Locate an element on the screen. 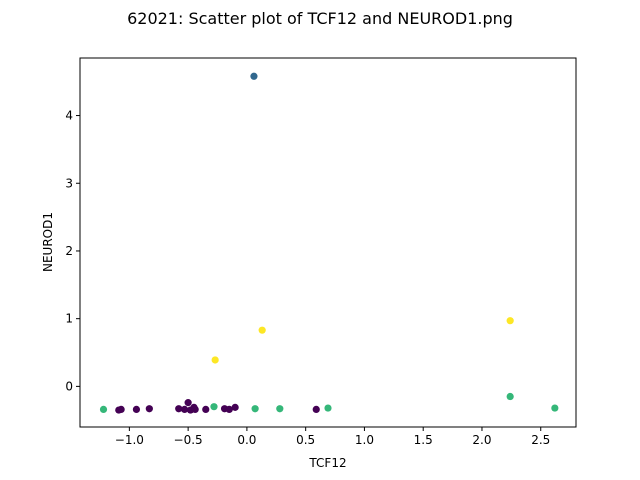 This screenshot has width=640, height=480. y-tick-label: 4 is located at coordinates (69, 116).